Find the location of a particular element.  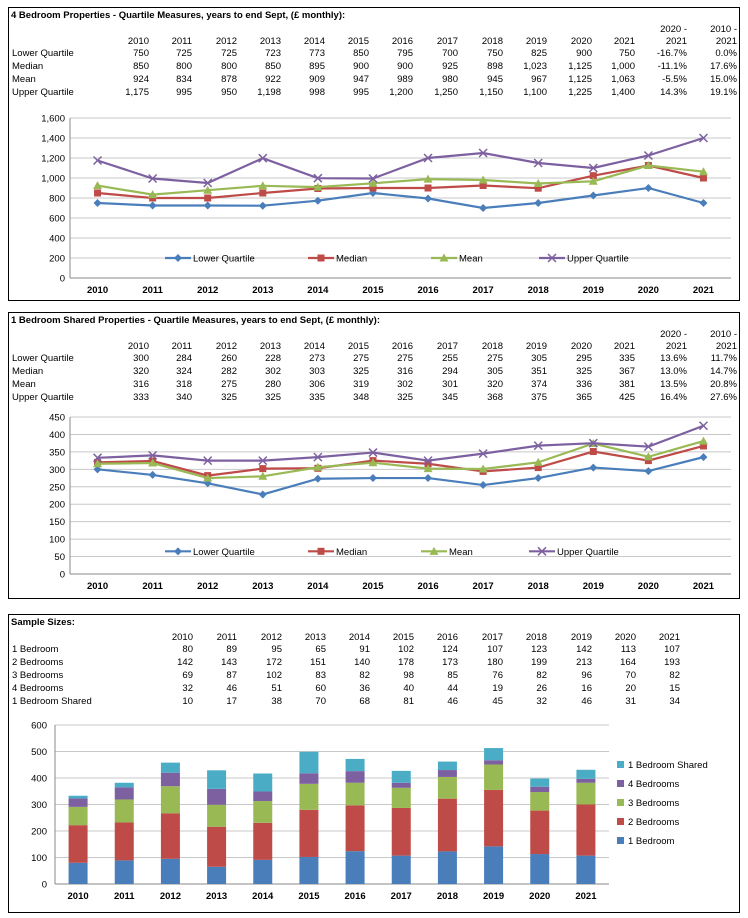

y-tick-label: 1,200 is located at coordinates (53, 159).